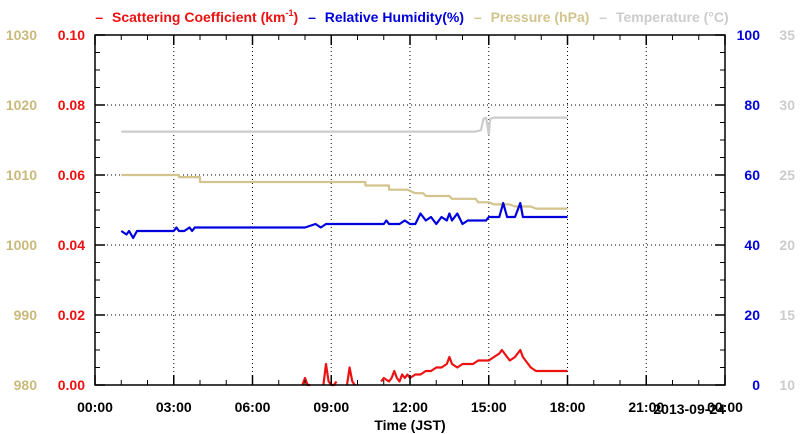 The height and width of the screenshot is (434, 800). I want to click on x-axis-title: Time (JST), so click(409, 425).